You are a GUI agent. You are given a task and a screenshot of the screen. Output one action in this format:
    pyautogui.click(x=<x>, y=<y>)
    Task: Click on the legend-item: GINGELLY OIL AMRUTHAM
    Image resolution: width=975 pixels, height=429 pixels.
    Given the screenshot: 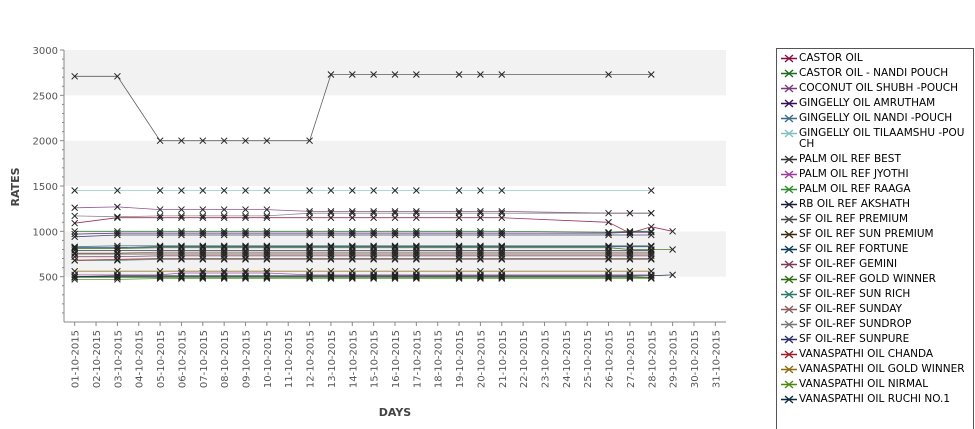 What is the action you would take?
    pyautogui.click(x=875, y=103)
    